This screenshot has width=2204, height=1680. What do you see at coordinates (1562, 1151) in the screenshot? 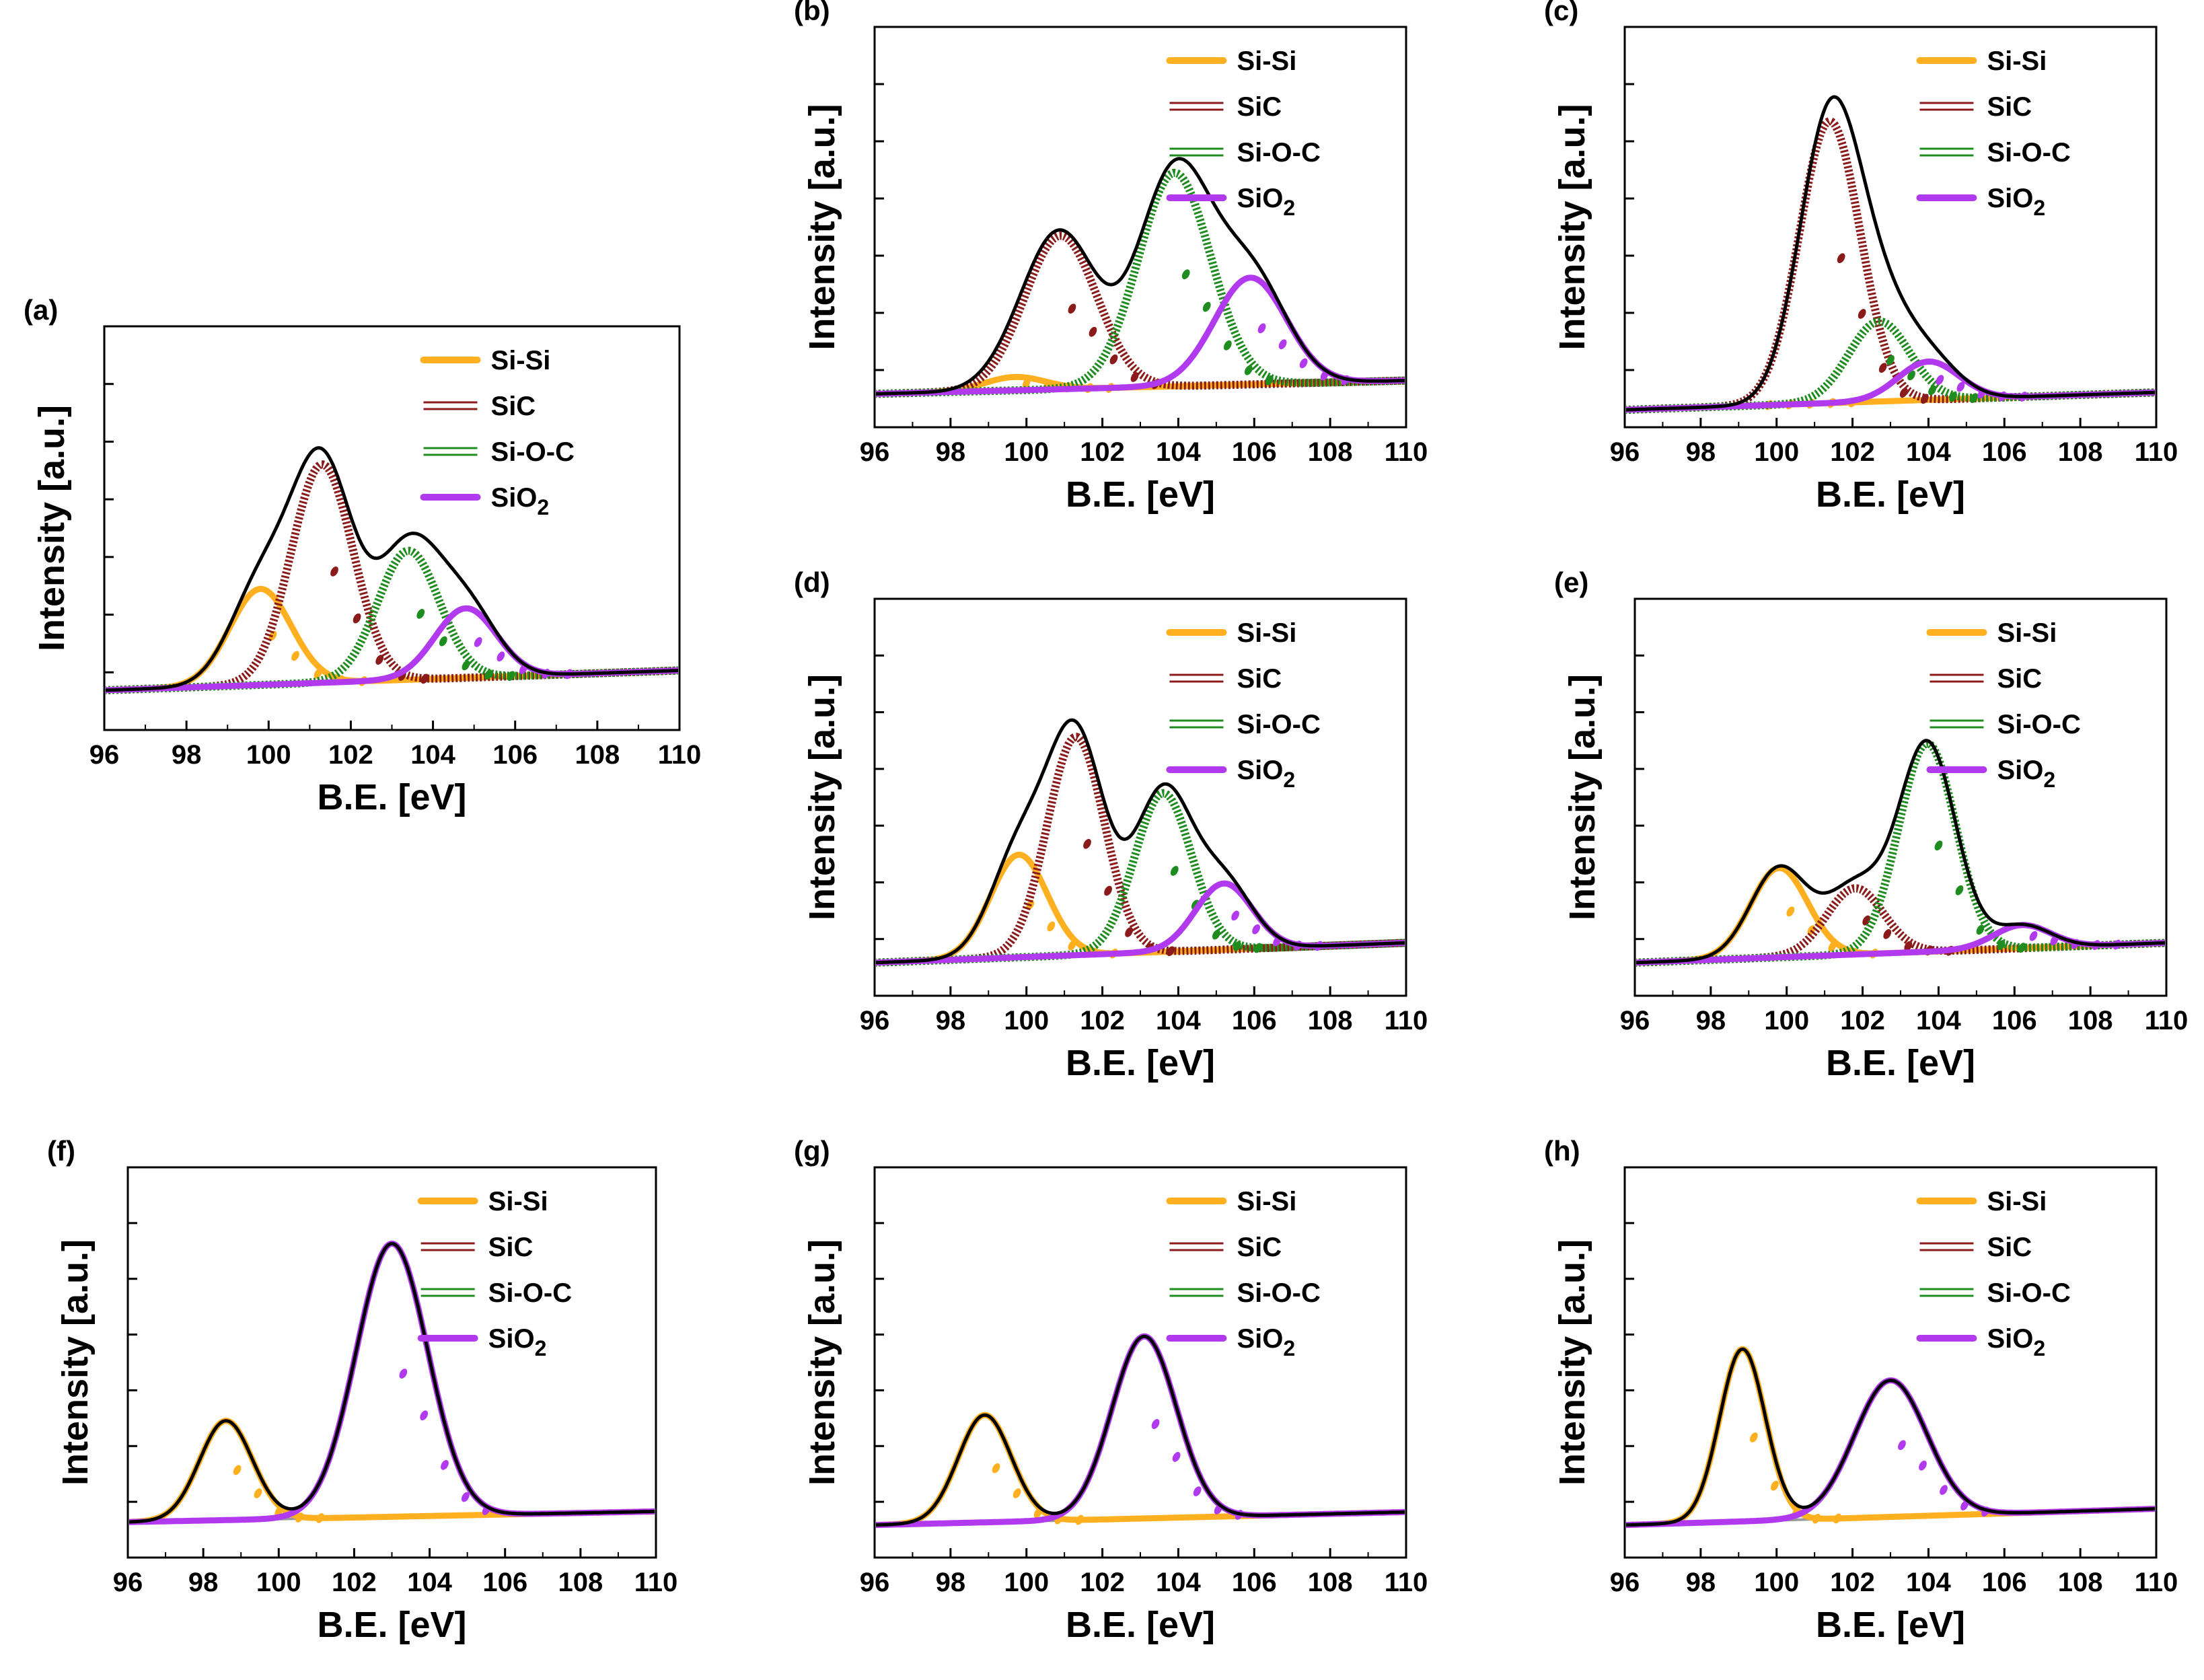
I see `panel-label: (h)` at bounding box center [1562, 1151].